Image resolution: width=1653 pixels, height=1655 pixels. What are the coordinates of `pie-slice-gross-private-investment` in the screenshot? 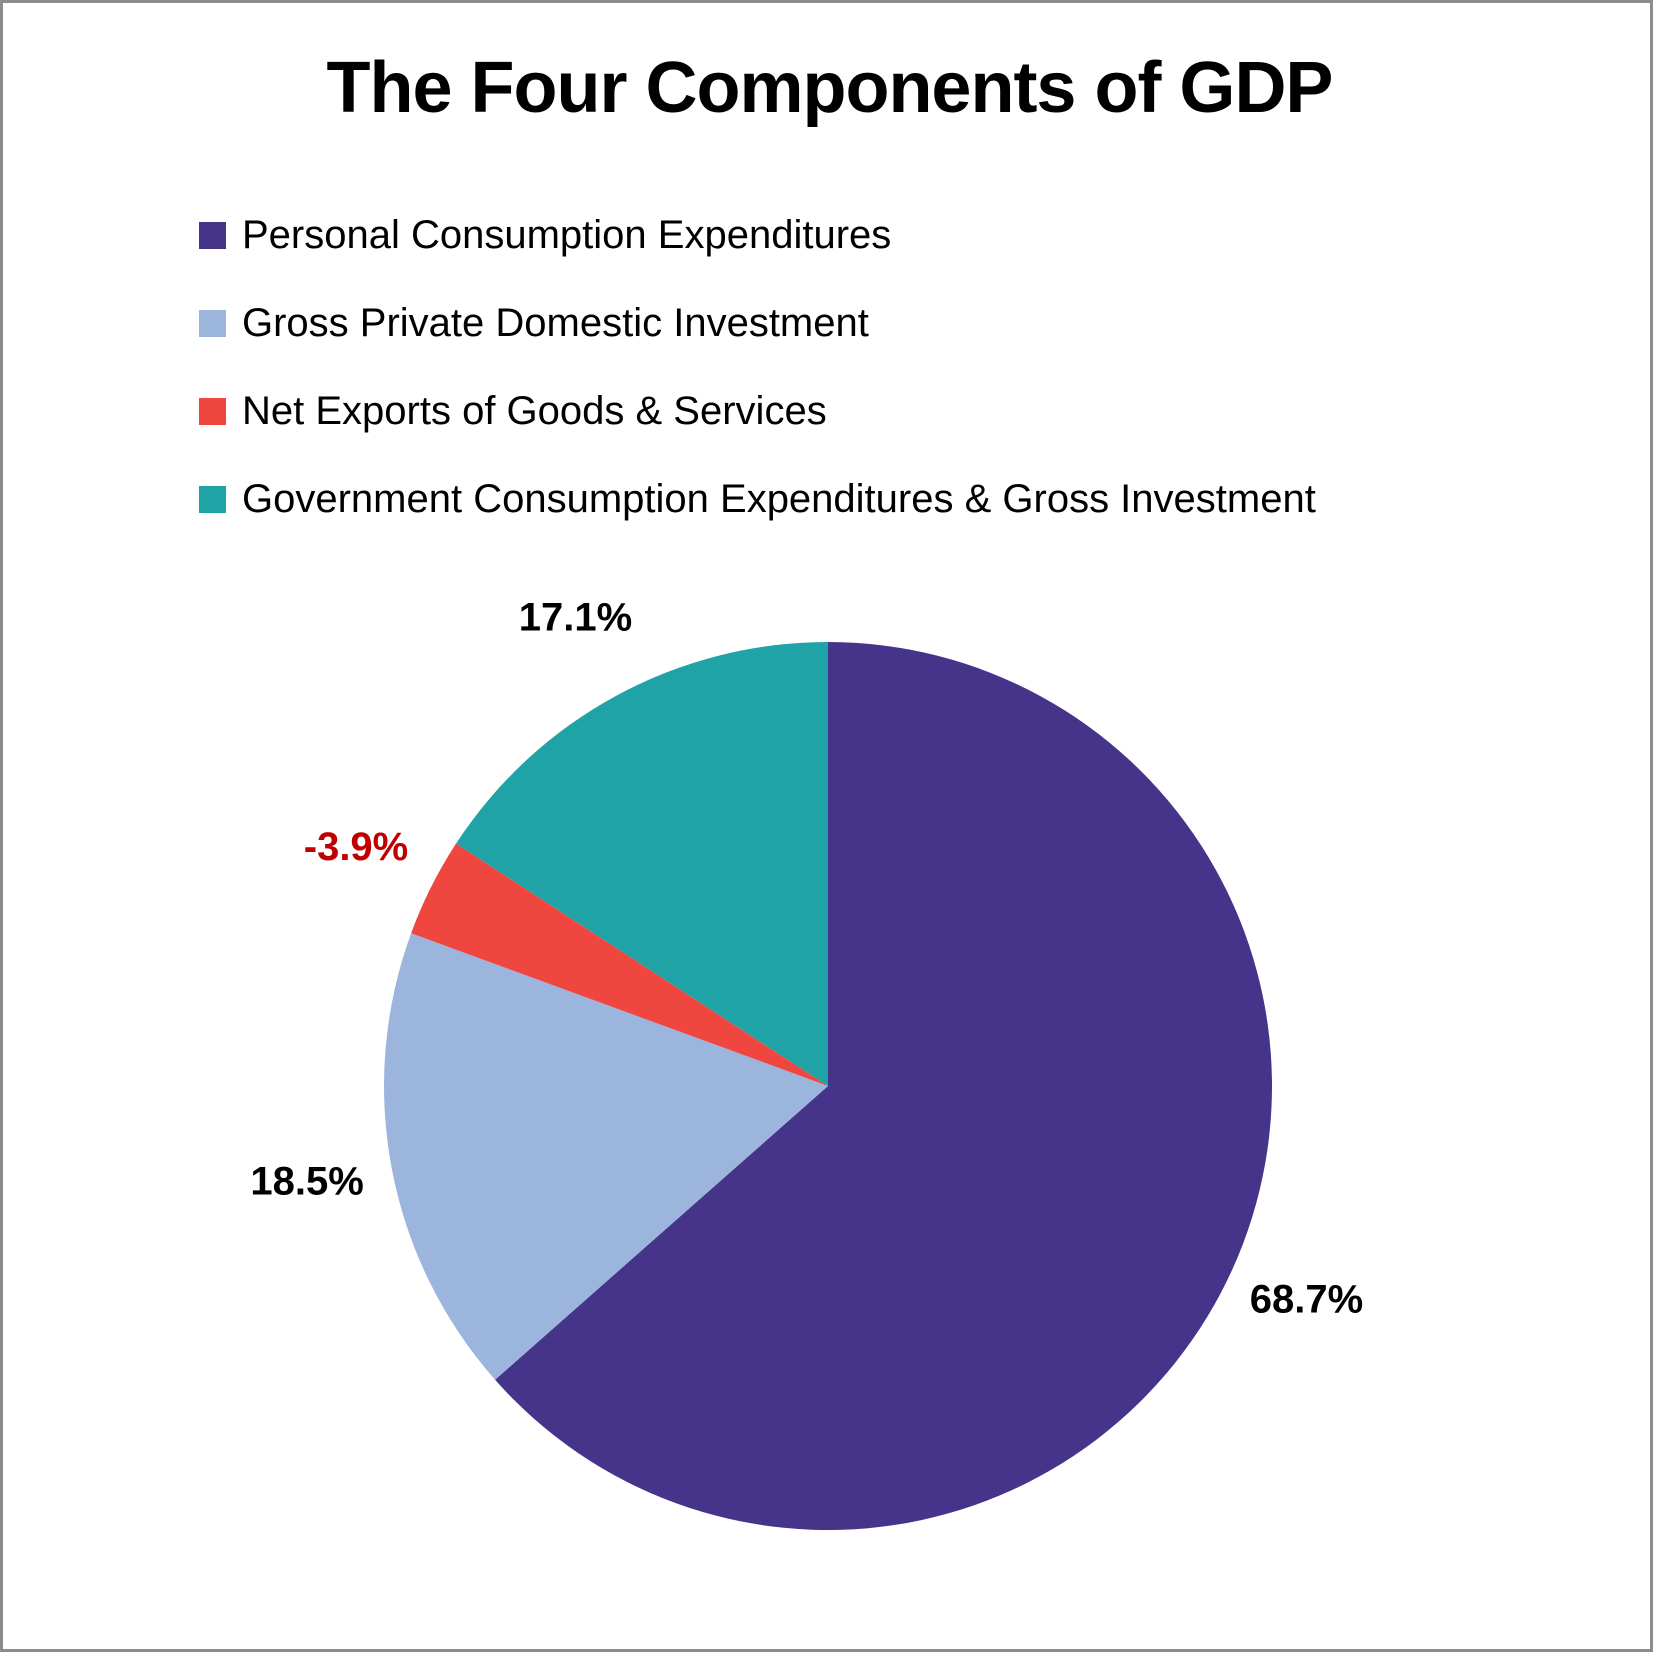 It's located at (605, 1156).